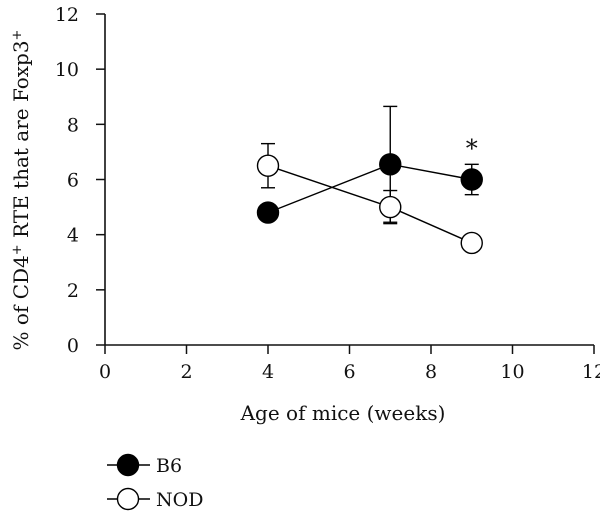 The height and width of the screenshot is (516, 600). Describe the element at coordinates (73, 181) in the screenshot. I see `y-tick-label: 6` at that location.